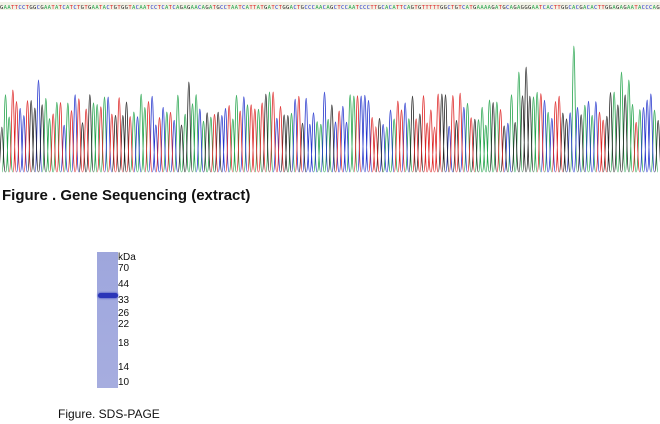 This screenshot has height=424, width=660. I want to click on base-call-143: G, so click(525, 8).